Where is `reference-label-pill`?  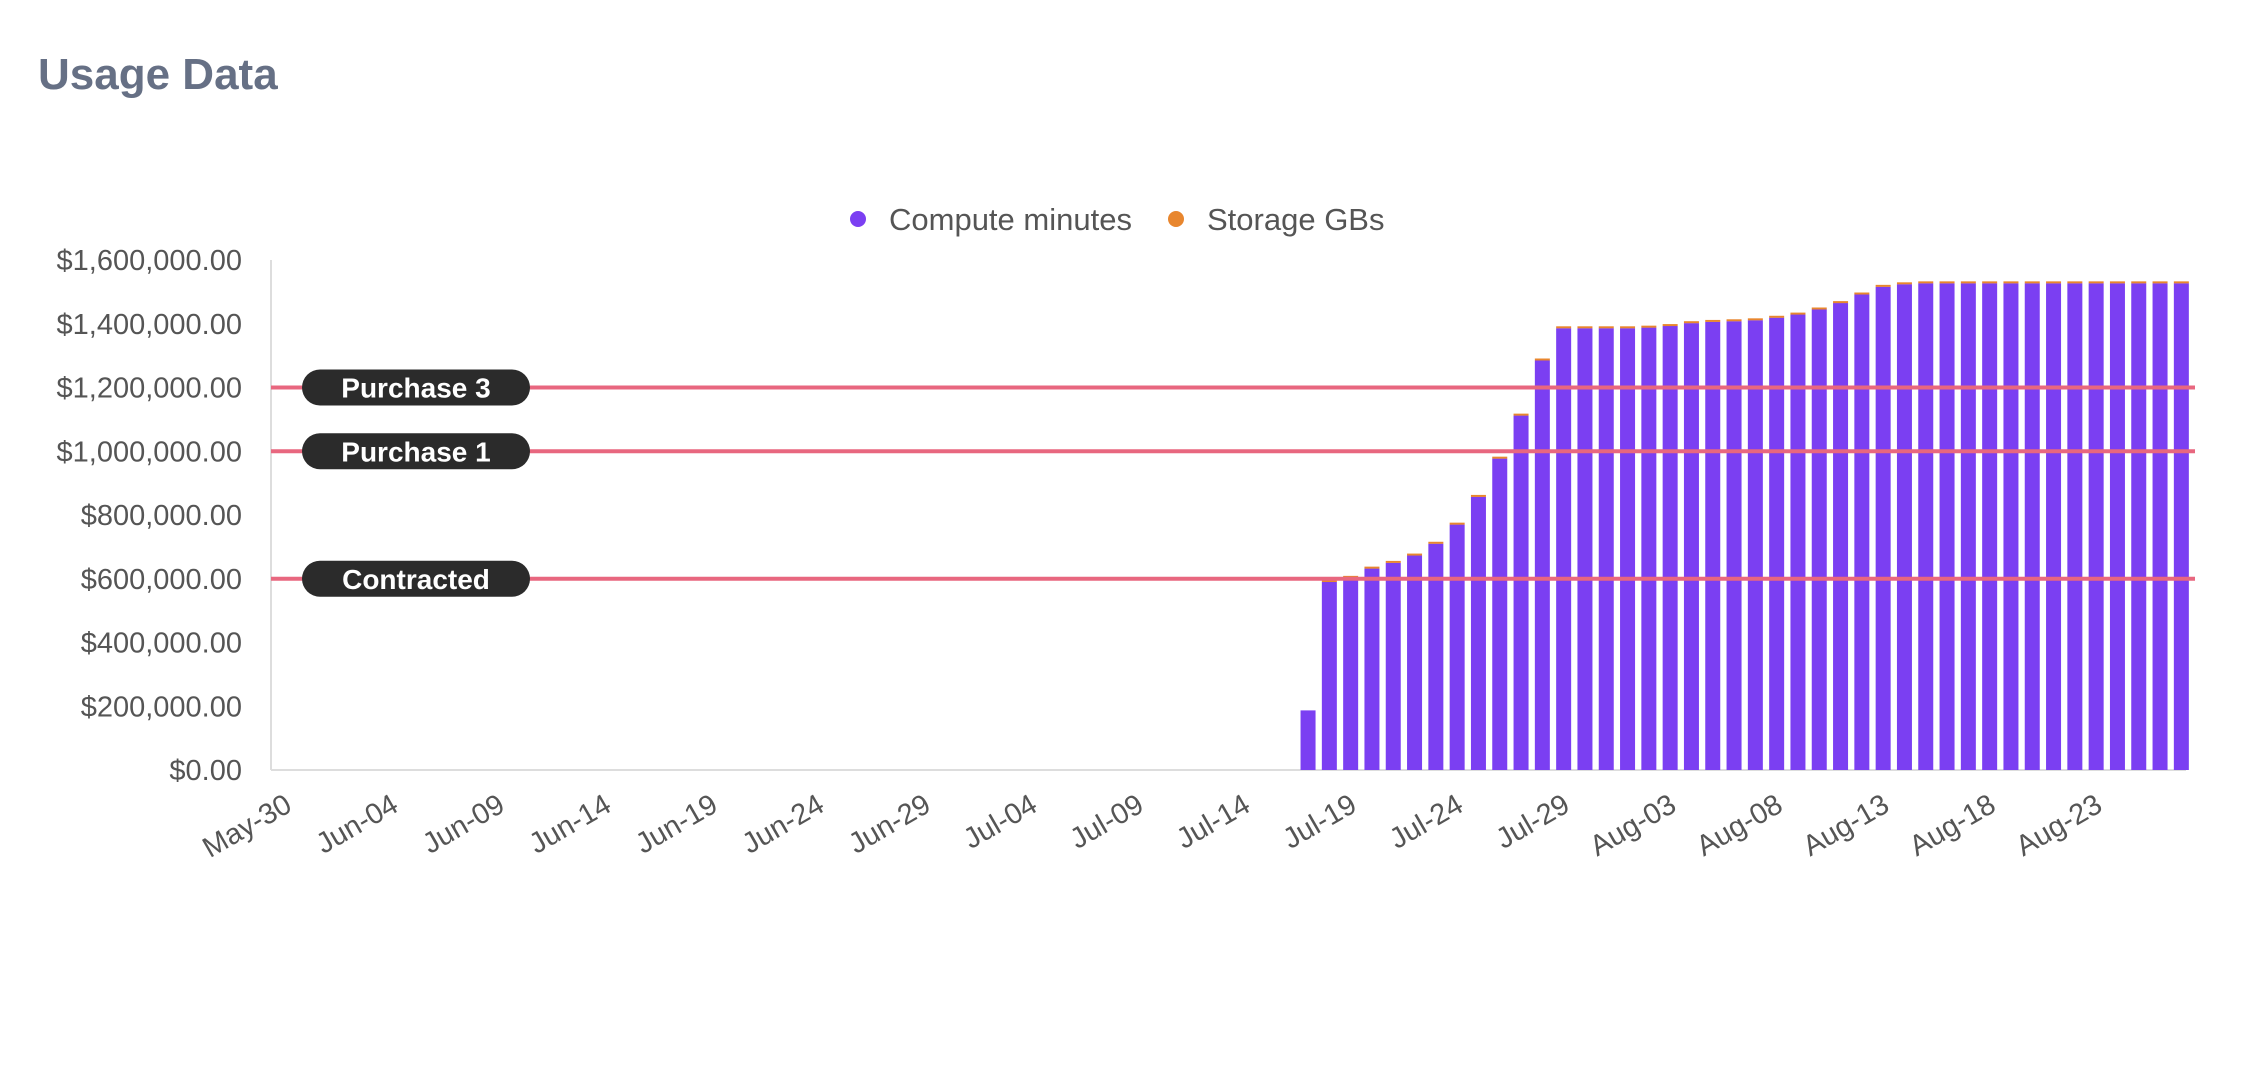
reference-label-pill is located at coordinates (416, 578).